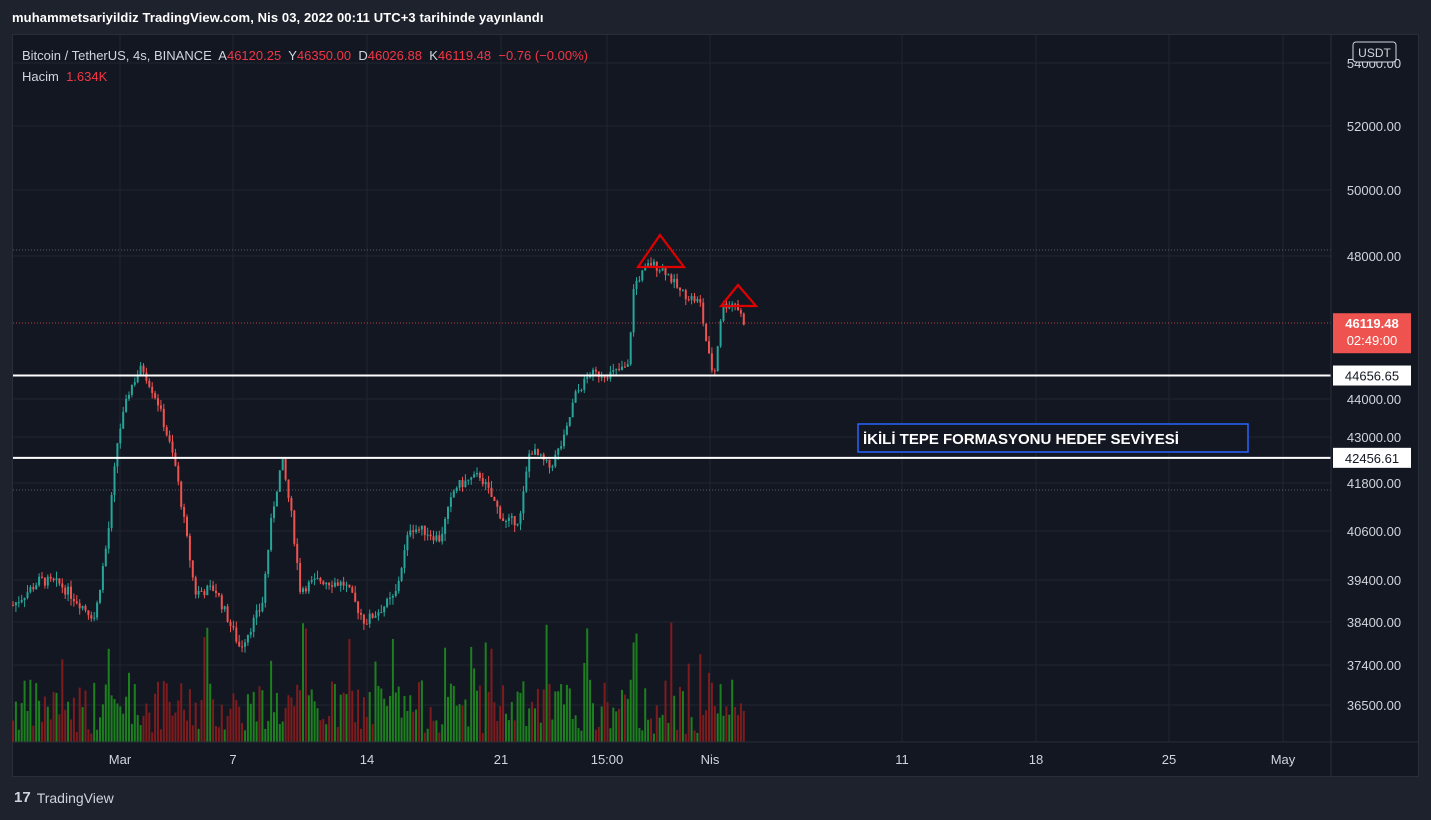 This screenshot has height=820, width=1431. What do you see at coordinates (710, 759) in the screenshot?
I see `time-tick: Nis` at bounding box center [710, 759].